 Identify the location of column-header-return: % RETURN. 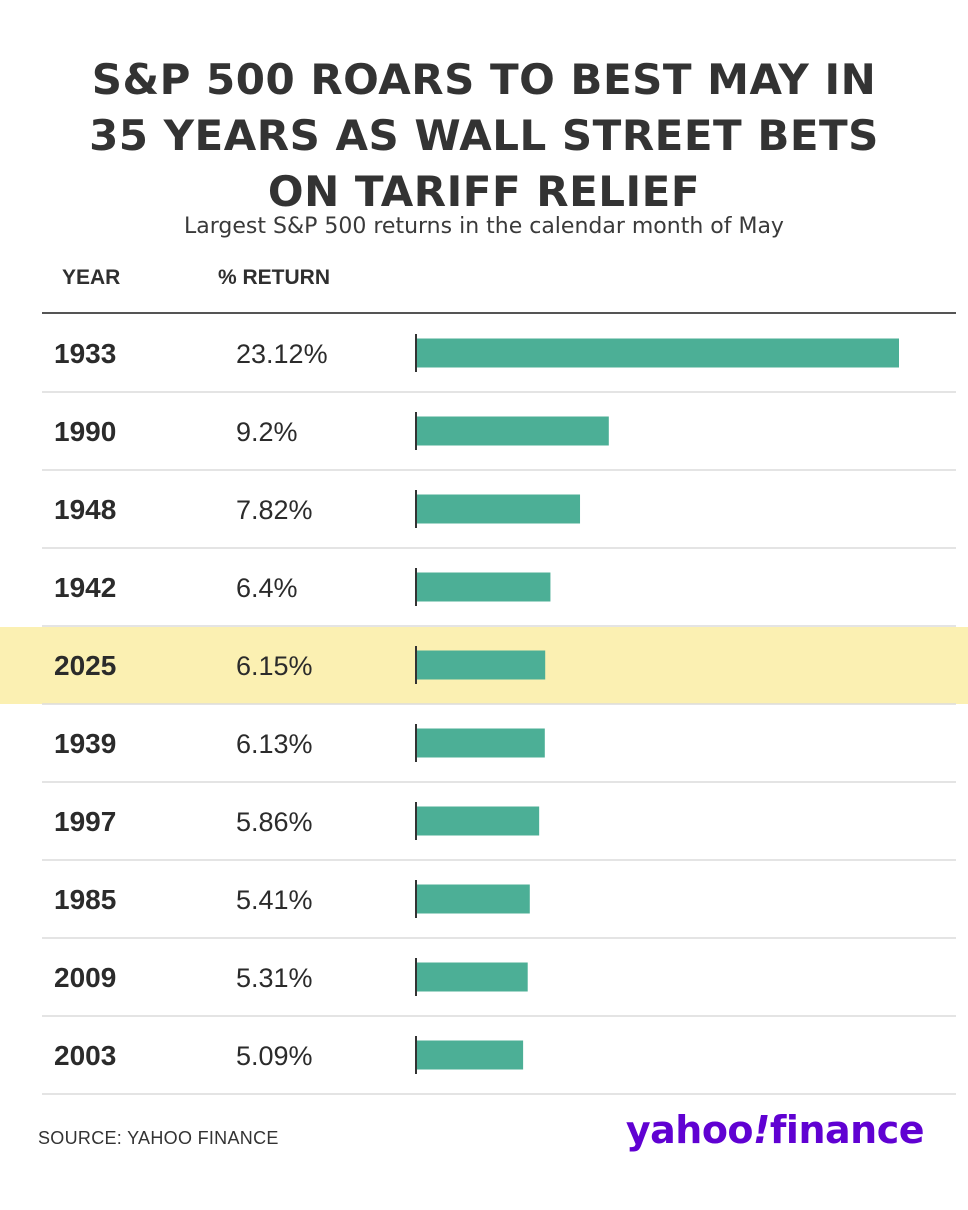
(274, 277).